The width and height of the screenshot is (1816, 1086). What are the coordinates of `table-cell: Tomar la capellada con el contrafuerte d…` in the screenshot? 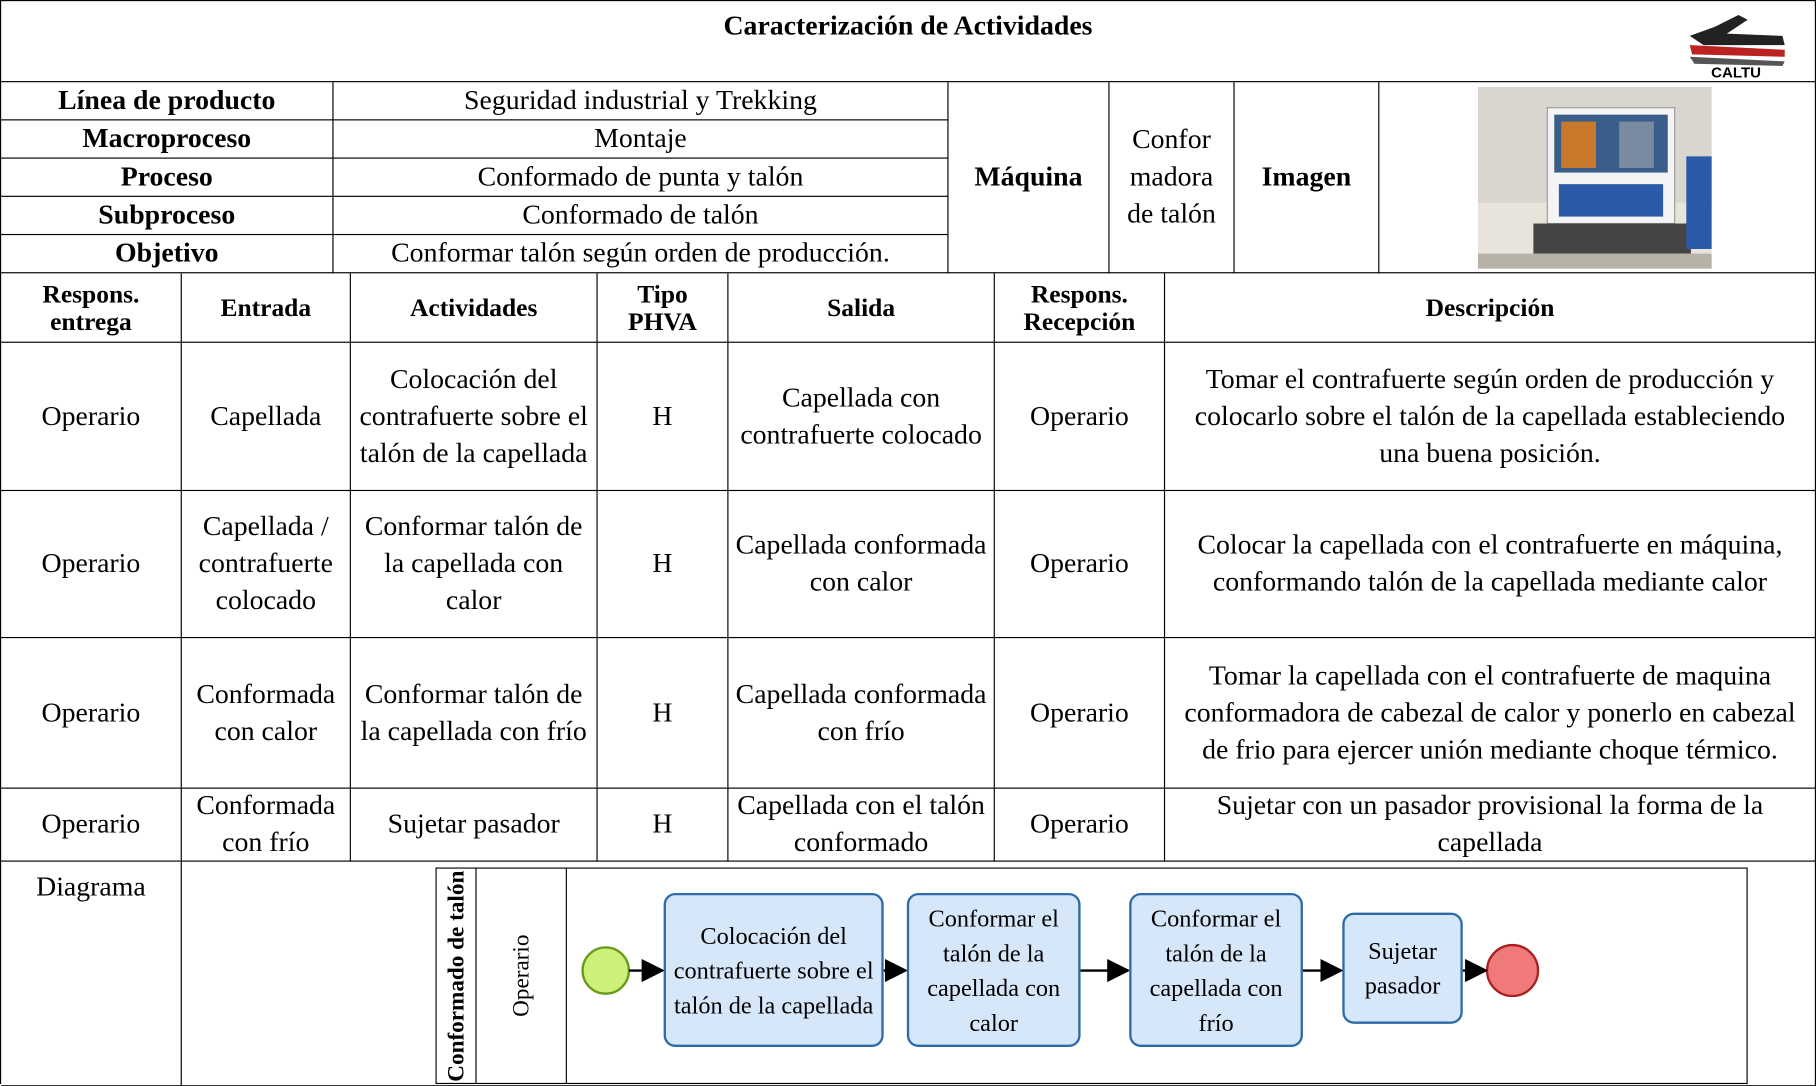 It's located at (1490, 713).